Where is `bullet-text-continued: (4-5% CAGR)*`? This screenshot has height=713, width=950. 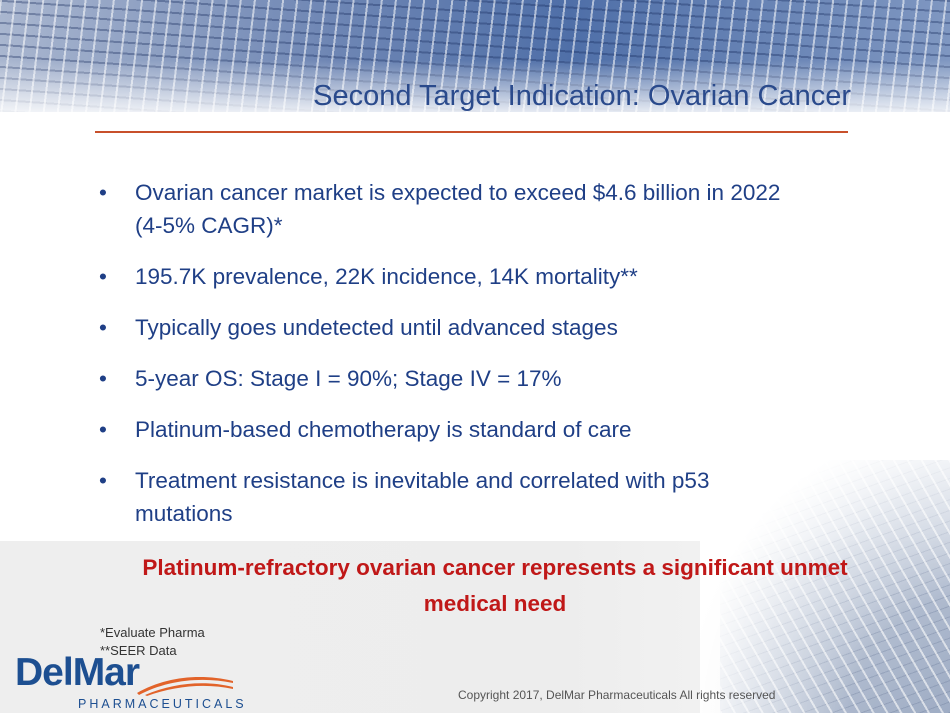 bullet-text-continued: (4-5% CAGR)* is located at coordinates (209, 225).